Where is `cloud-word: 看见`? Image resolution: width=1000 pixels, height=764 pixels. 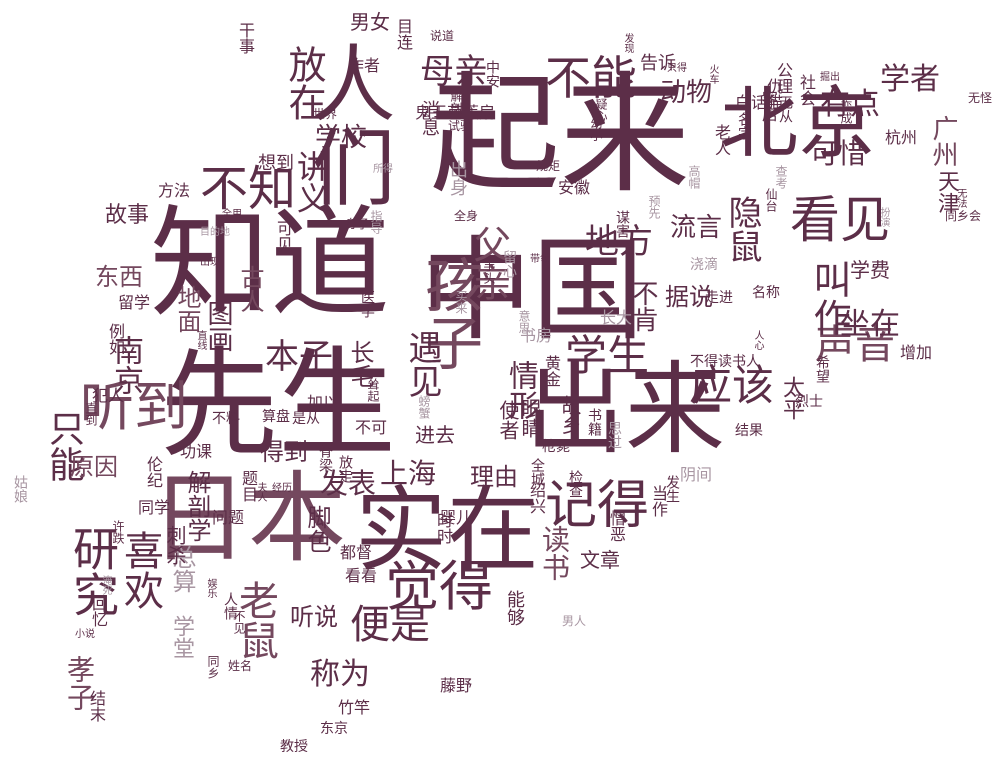
cloud-word: 看见 is located at coordinates (840, 220).